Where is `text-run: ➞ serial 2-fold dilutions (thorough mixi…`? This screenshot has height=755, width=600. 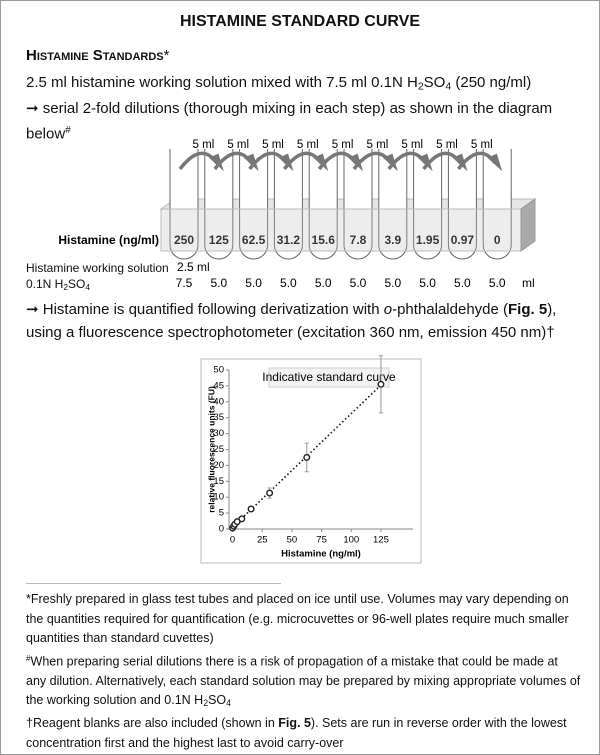
text-run: ➞ serial 2-fold dilutions (thorough mixi… is located at coordinates (289, 120).